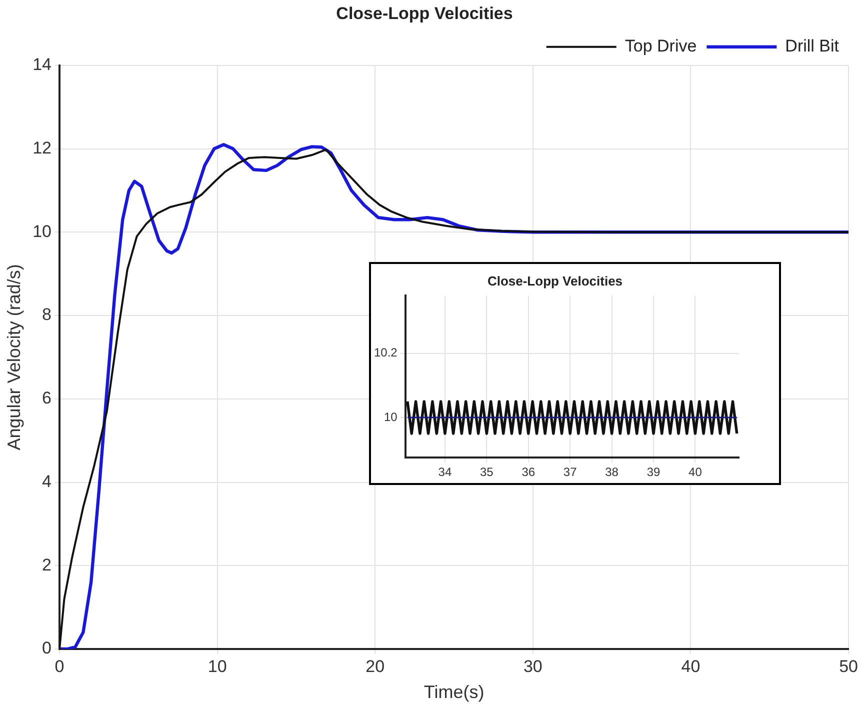 The image size is (861, 708). I want to click on x-tick-label: 36, so click(529, 472).